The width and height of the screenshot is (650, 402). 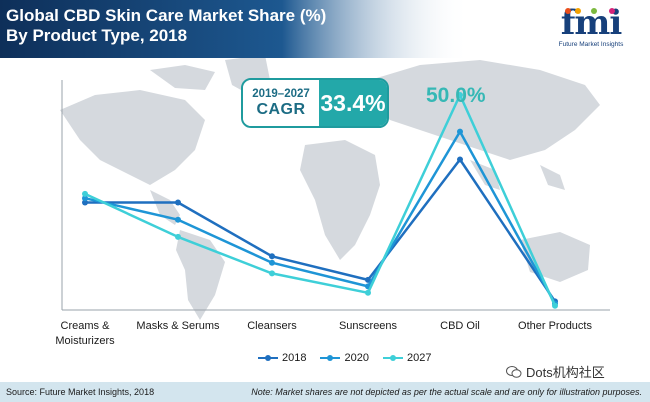 I want to click on logo-dots-icon, so click(x=590, y=11).